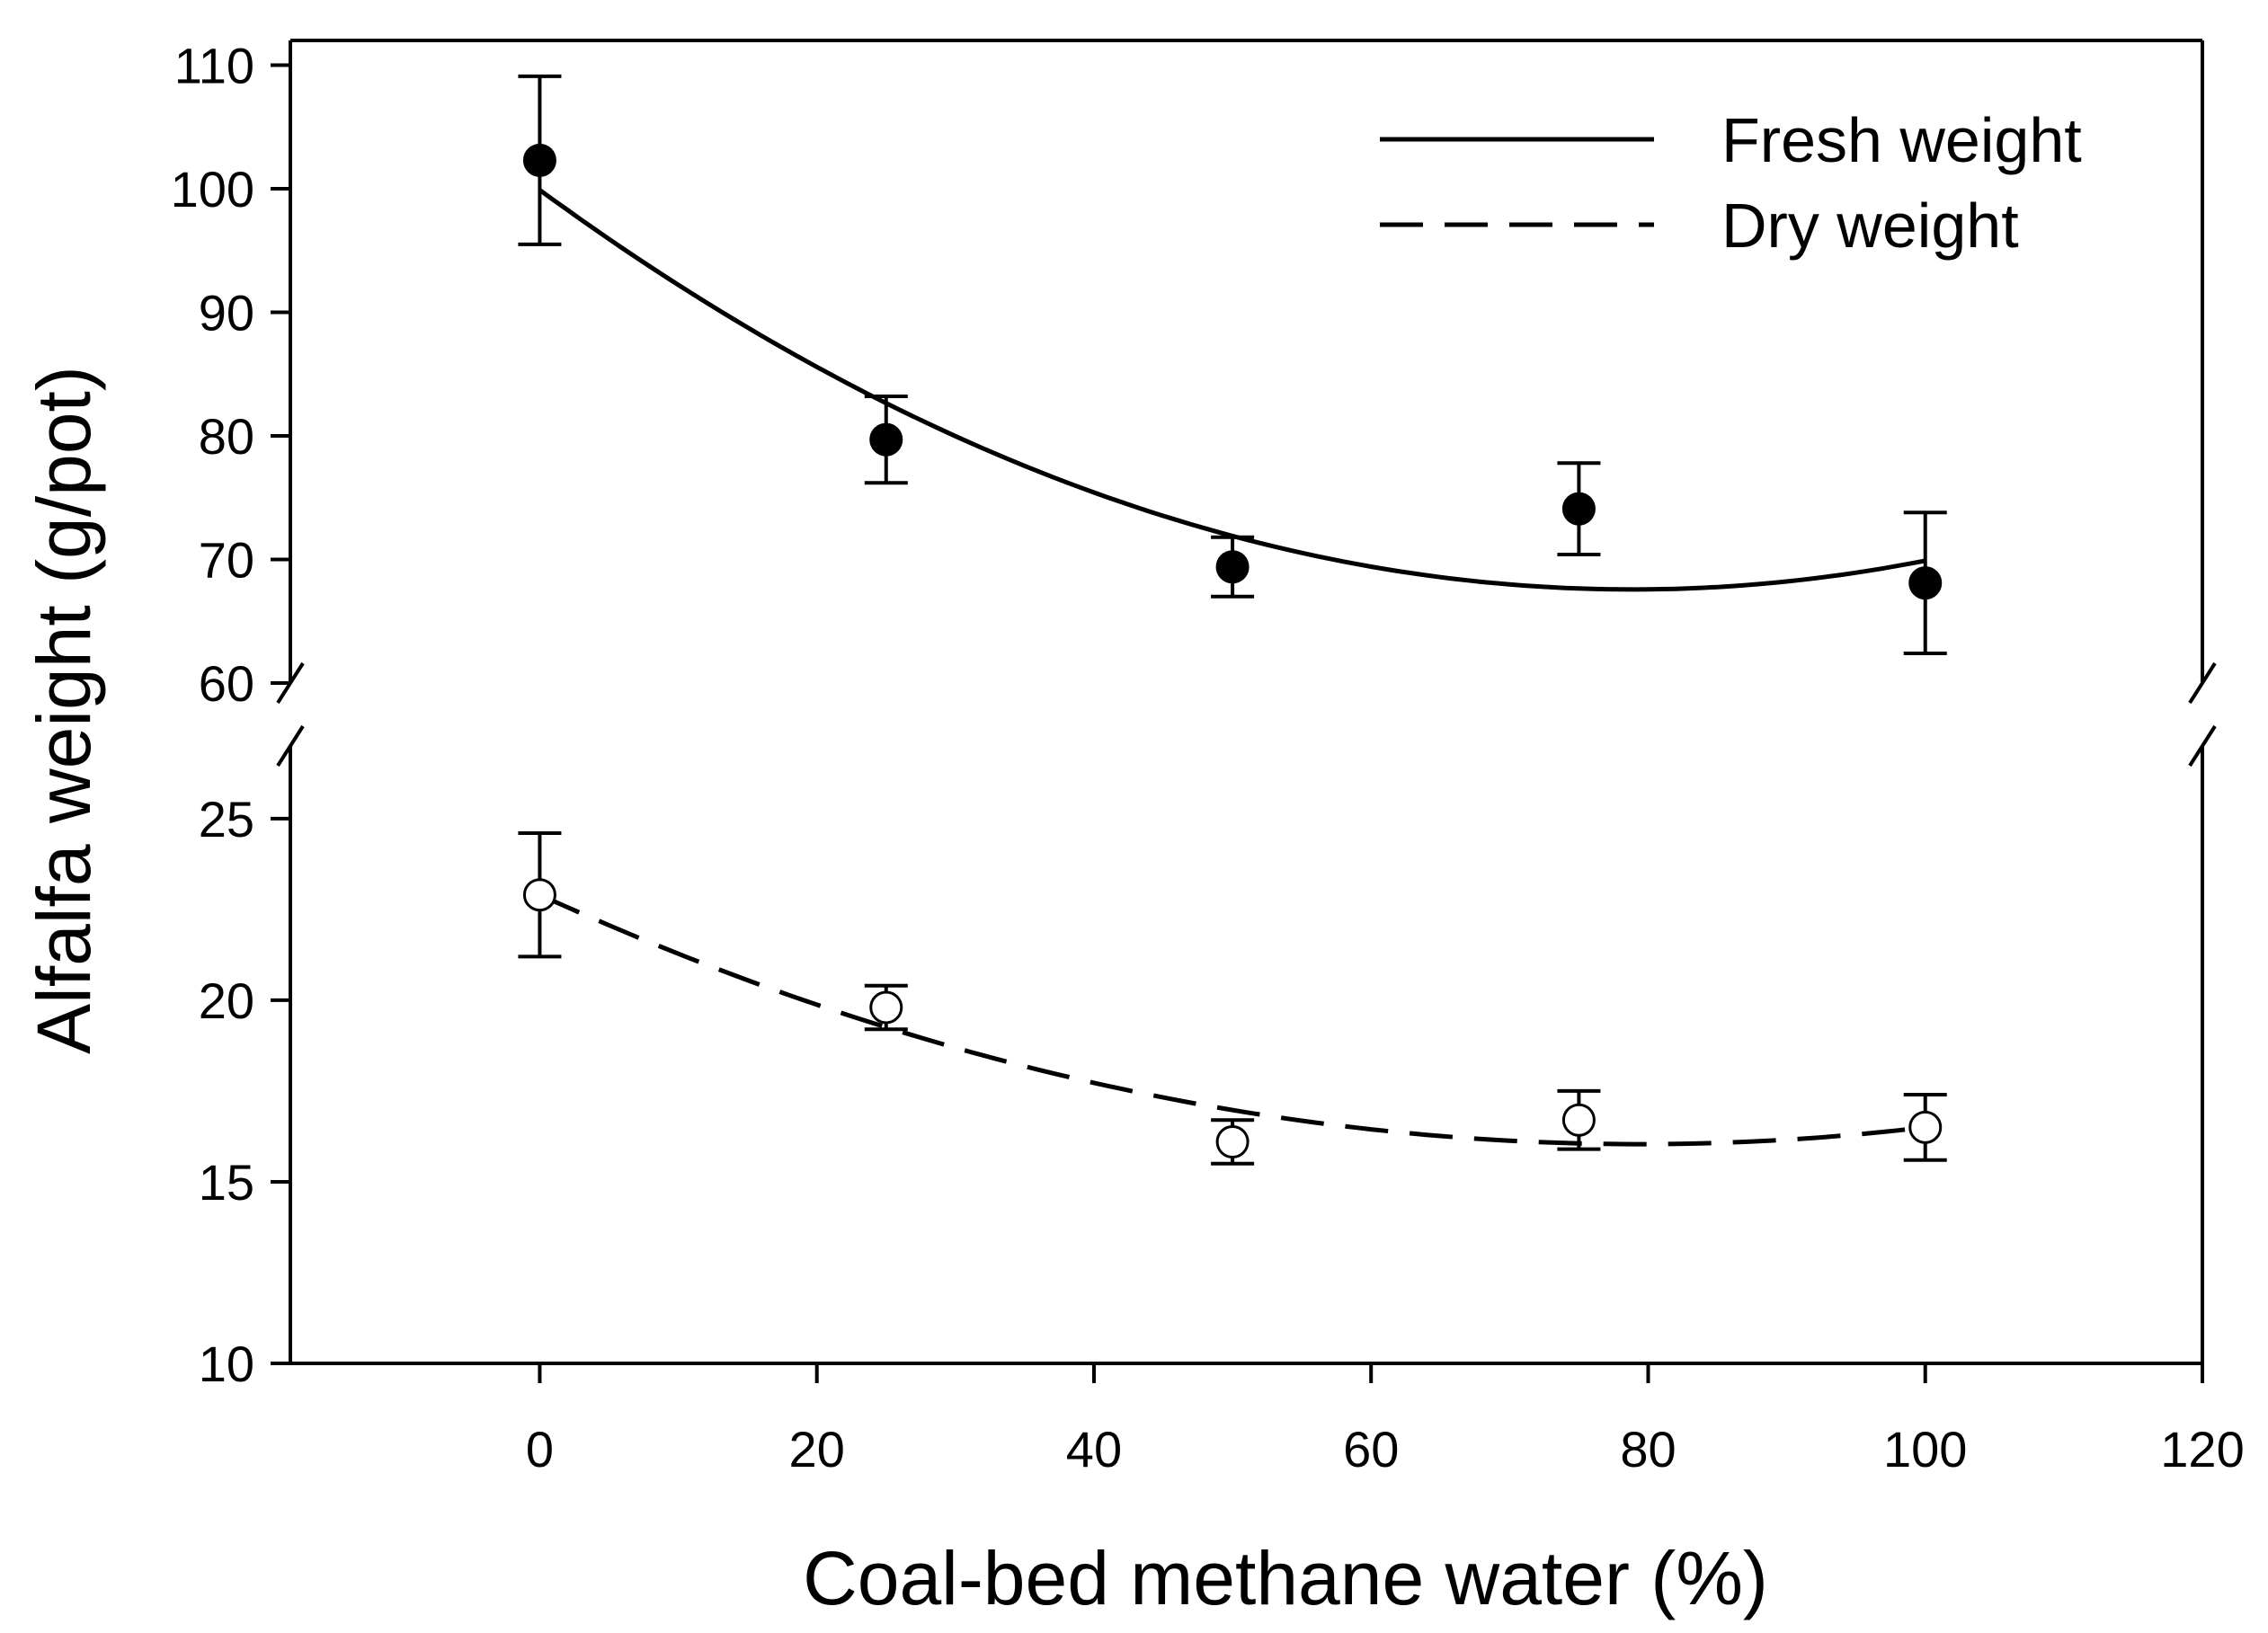  I want to click on y-axis-title: Alfalfa weight (g/pot), so click(64, 710).